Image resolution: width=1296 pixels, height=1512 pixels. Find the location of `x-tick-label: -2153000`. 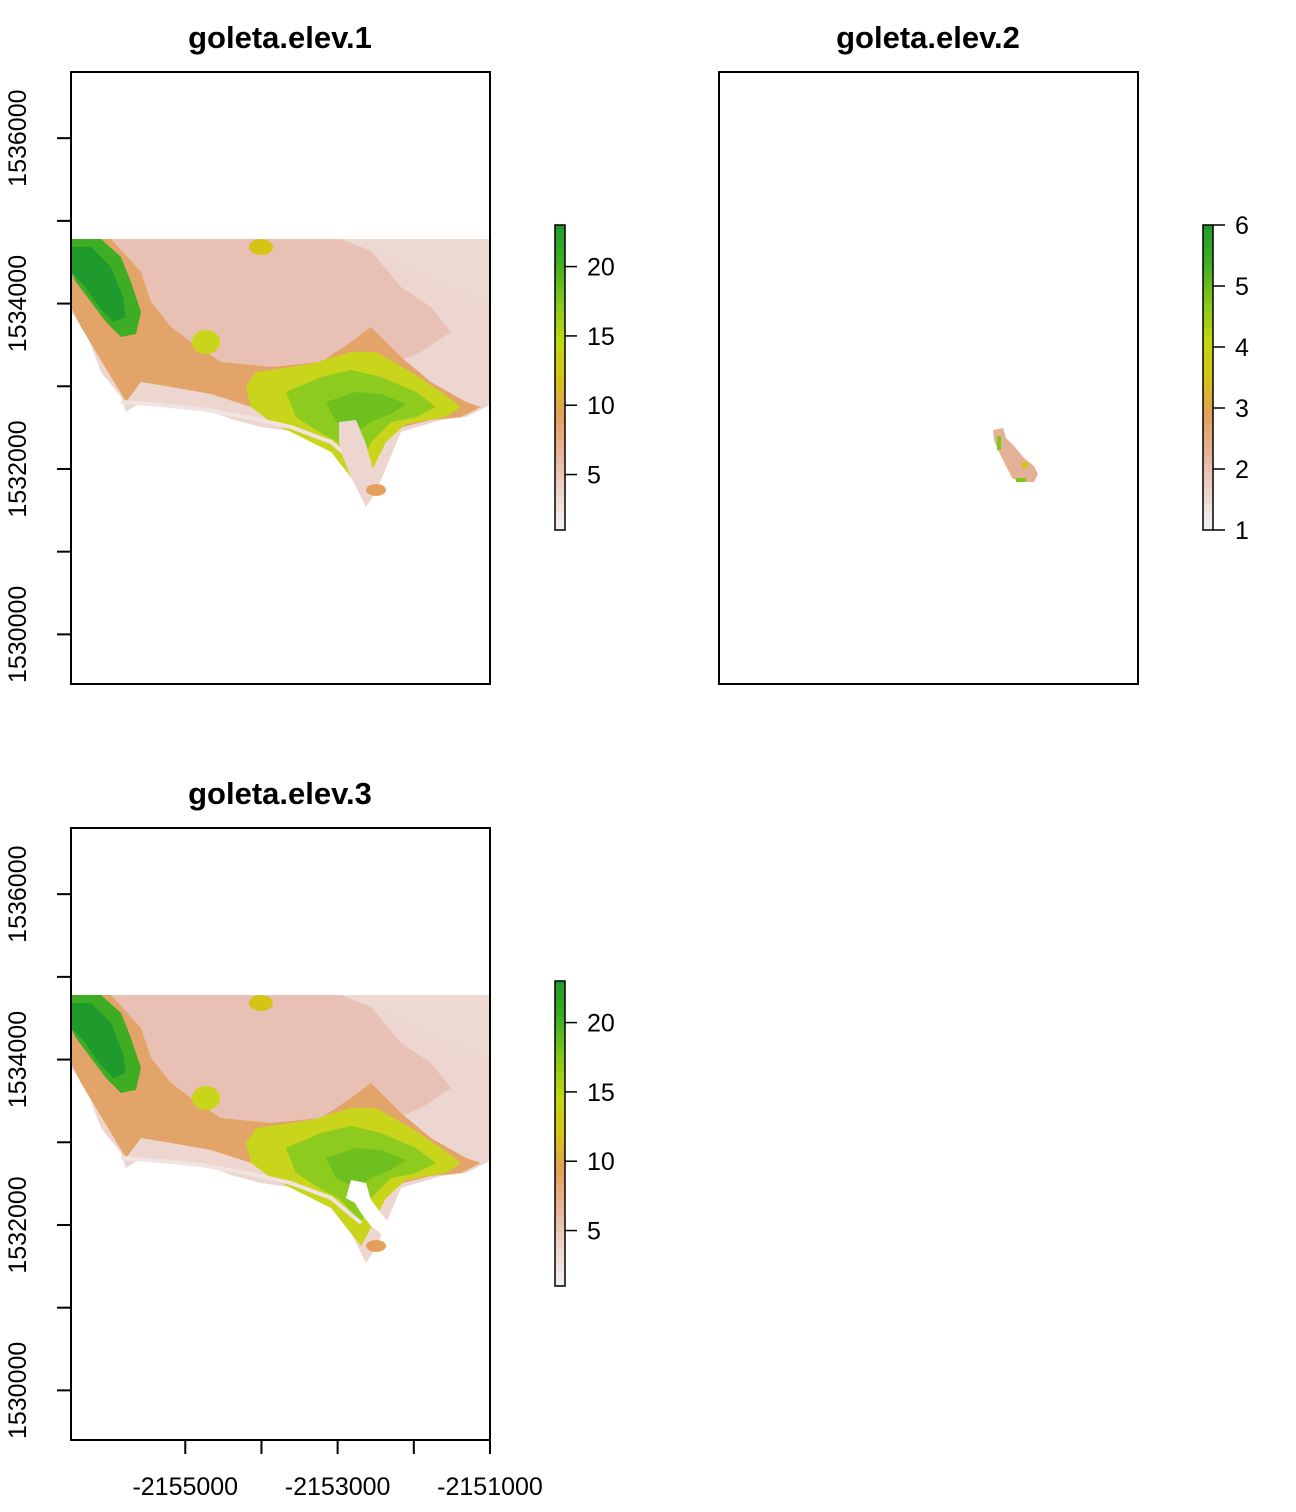

x-tick-label: -2153000 is located at coordinates (338, 1487).